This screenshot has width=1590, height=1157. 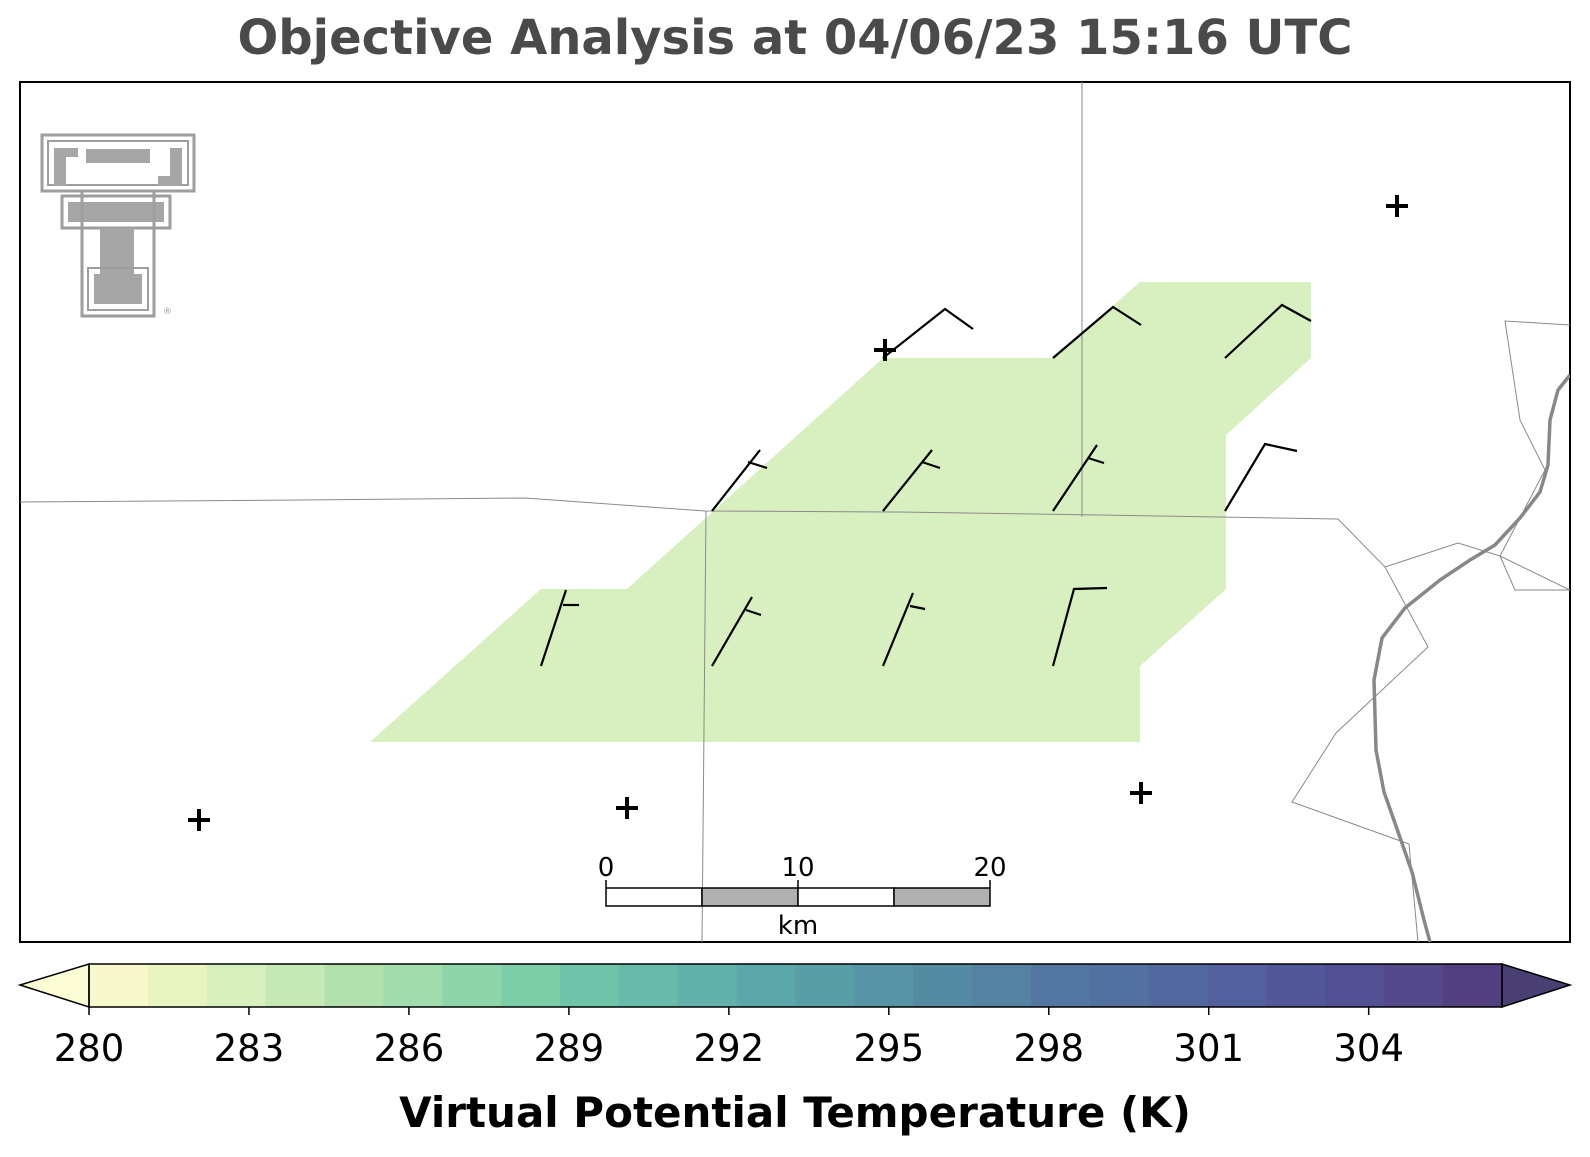 What do you see at coordinates (1477, 566) in the screenshot?
I see `county-line-east-a` at bounding box center [1477, 566].